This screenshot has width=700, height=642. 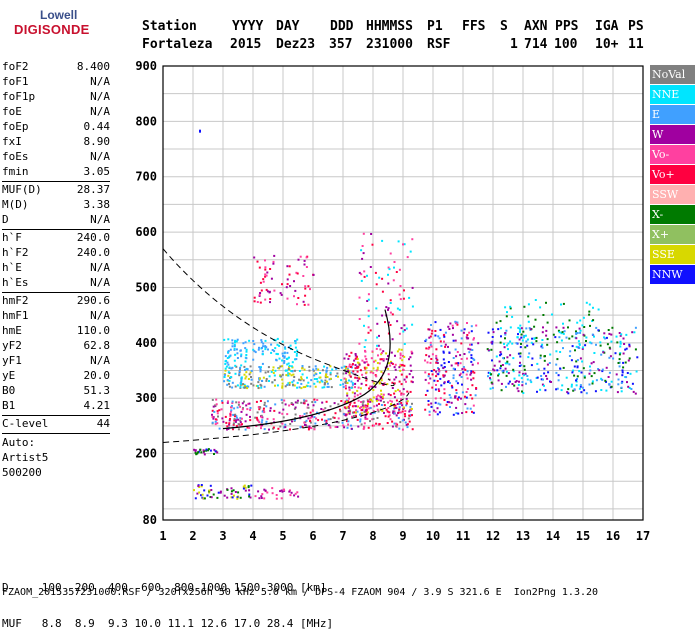 I want to click on auto-line: Artist5, so click(x=25, y=457).